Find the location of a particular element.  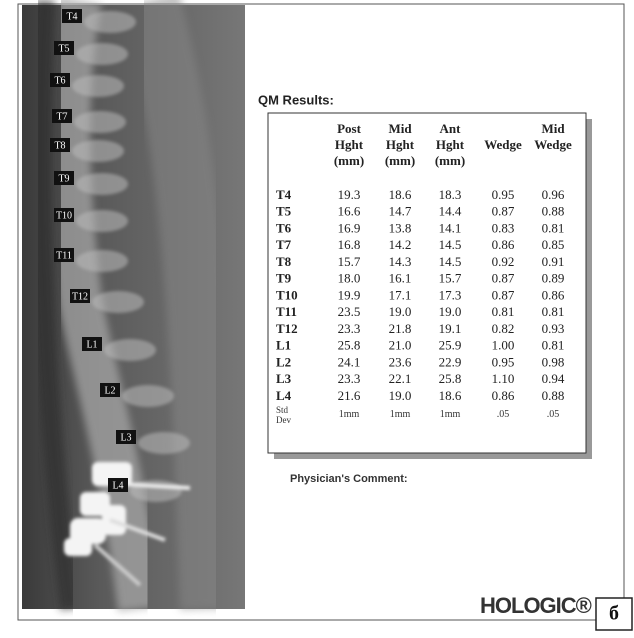

vertebra-label: T6 is located at coordinates (59, 80).